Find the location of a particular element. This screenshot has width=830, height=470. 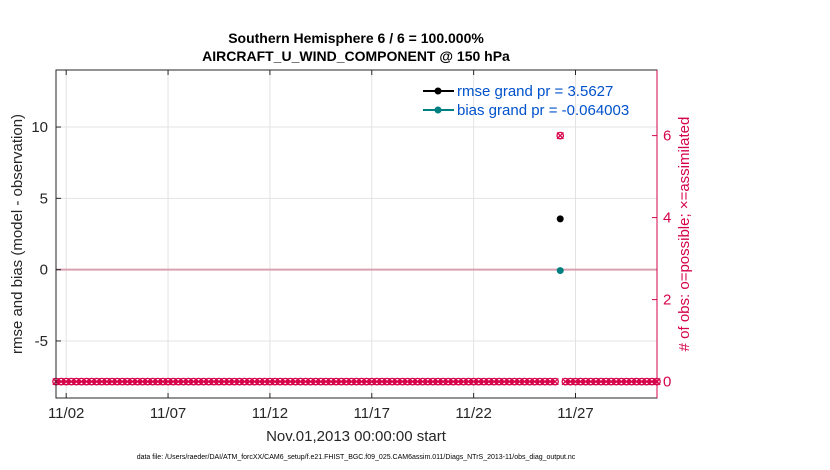

x-axis-label: Nov.01,2013 00:00:00 start is located at coordinates (356, 436).